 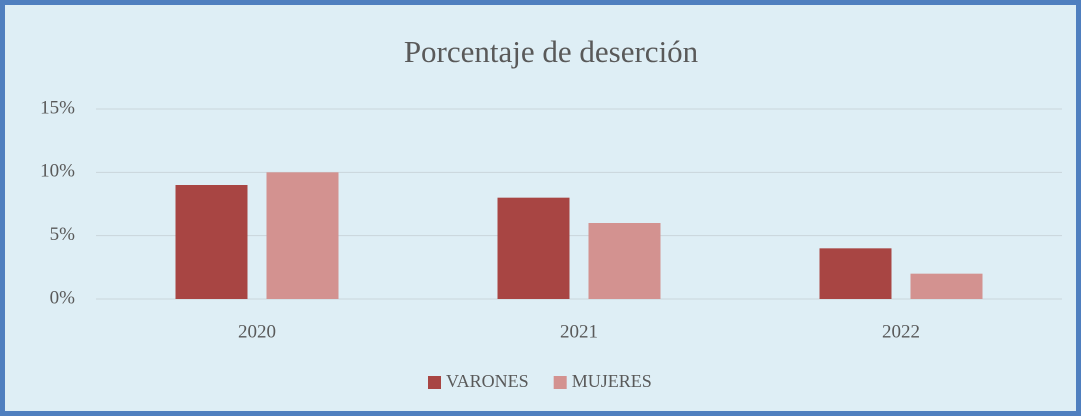 I want to click on y-tick-label: 15%, so click(x=57, y=107).